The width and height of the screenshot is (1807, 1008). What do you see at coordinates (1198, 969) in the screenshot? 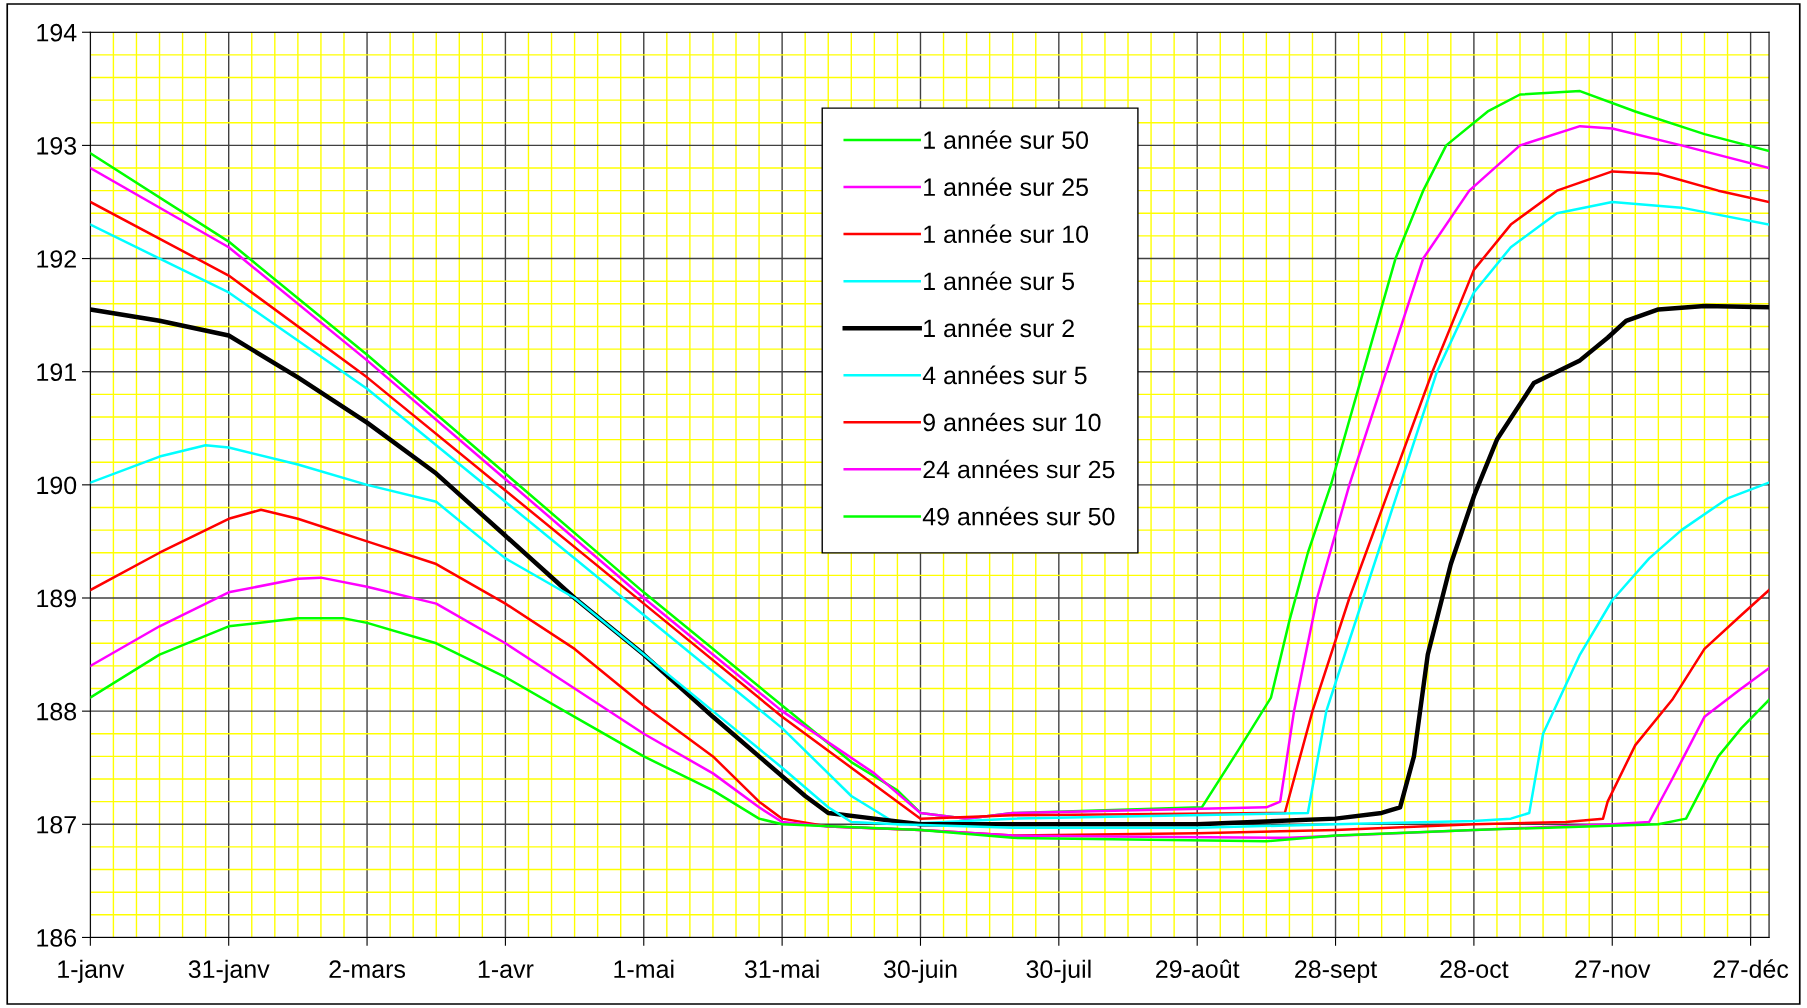
I see `x-tick-label: 29-août` at bounding box center [1198, 969].